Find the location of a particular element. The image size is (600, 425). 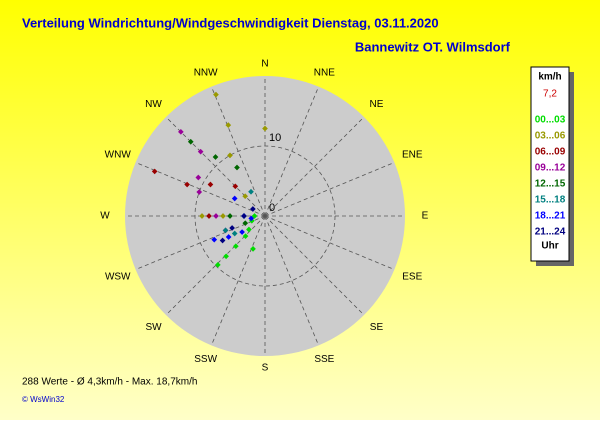

r-tick-label: 0 is located at coordinates (272, 208).